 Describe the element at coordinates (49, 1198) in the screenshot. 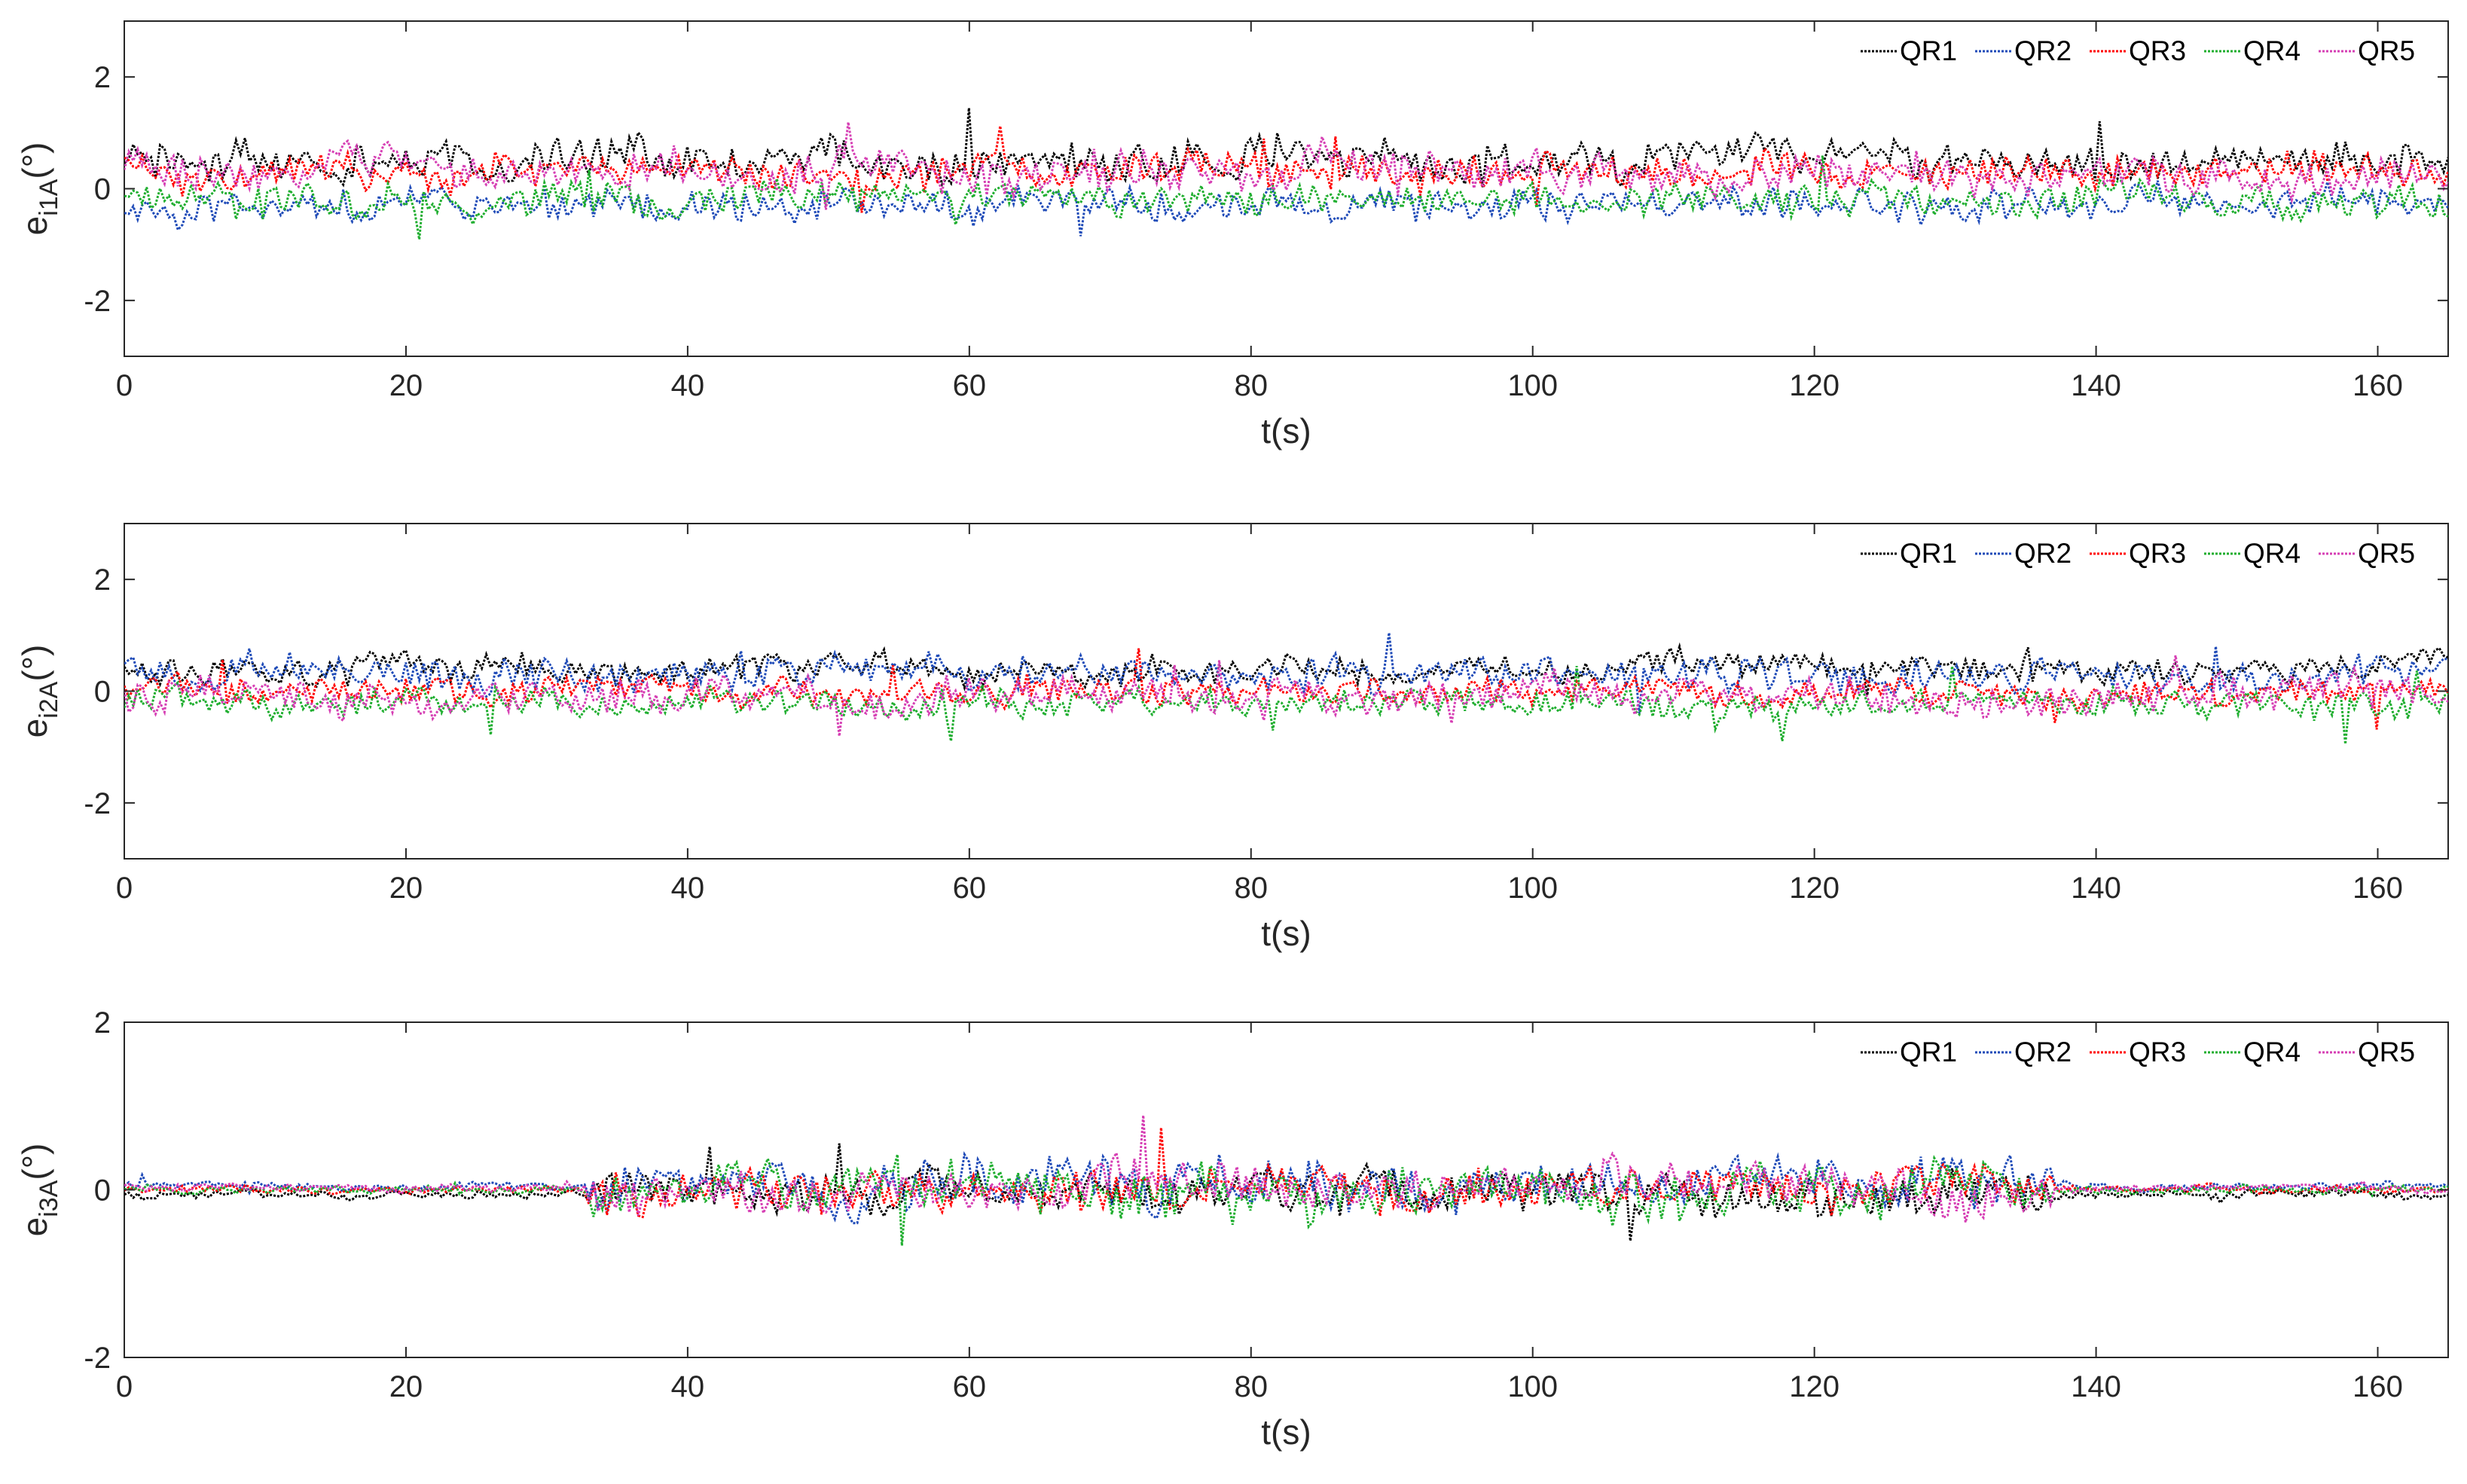

I see `y-axis-title-sub: i3A` at that location.